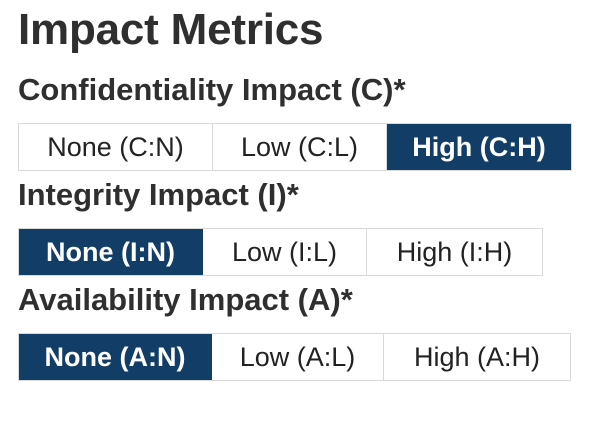 This screenshot has height=422, width=594. Describe the element at coordinates (479, 147) in the screenshot. I see `confidentiality-high-button: High (C:H)` at that location.